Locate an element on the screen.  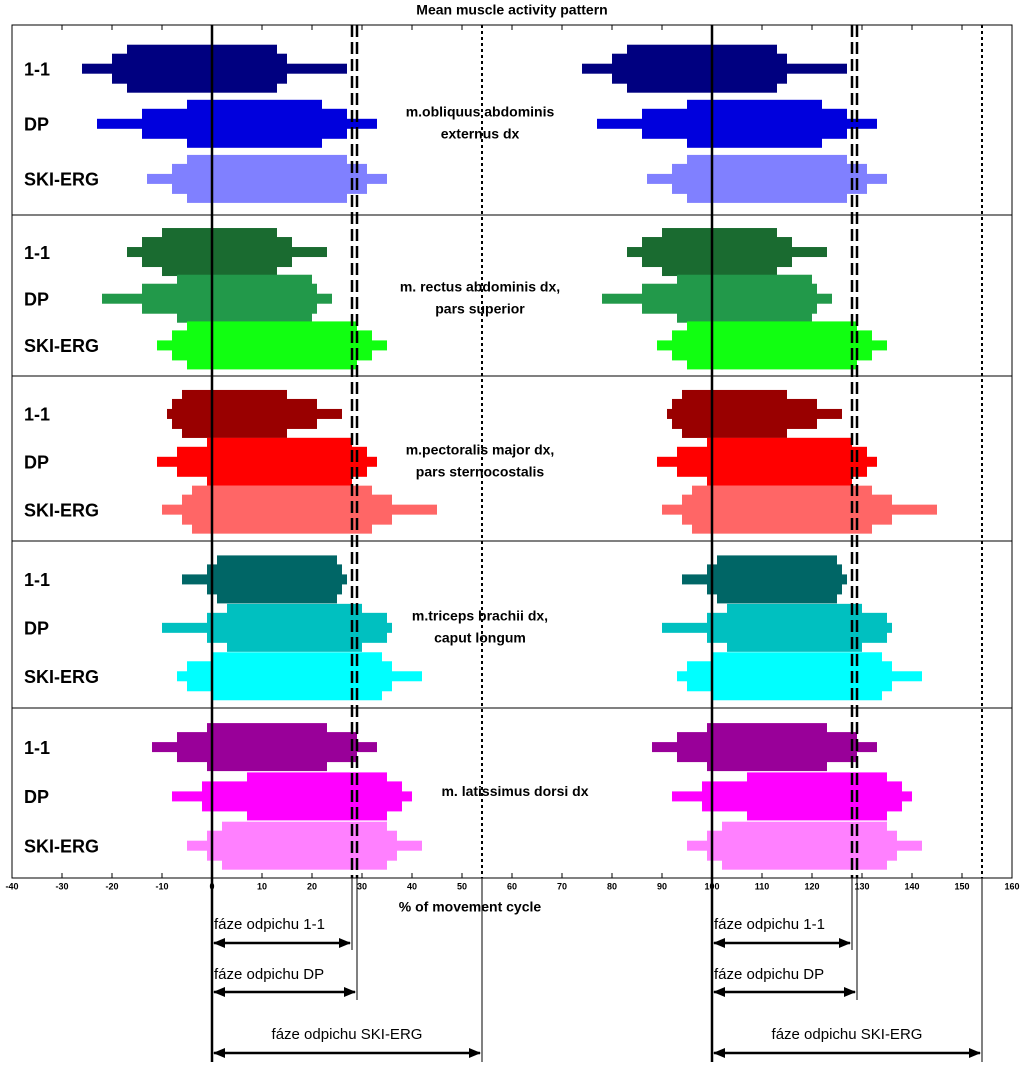
x-tick-label: 160 is located at coordinates (1011, 886).